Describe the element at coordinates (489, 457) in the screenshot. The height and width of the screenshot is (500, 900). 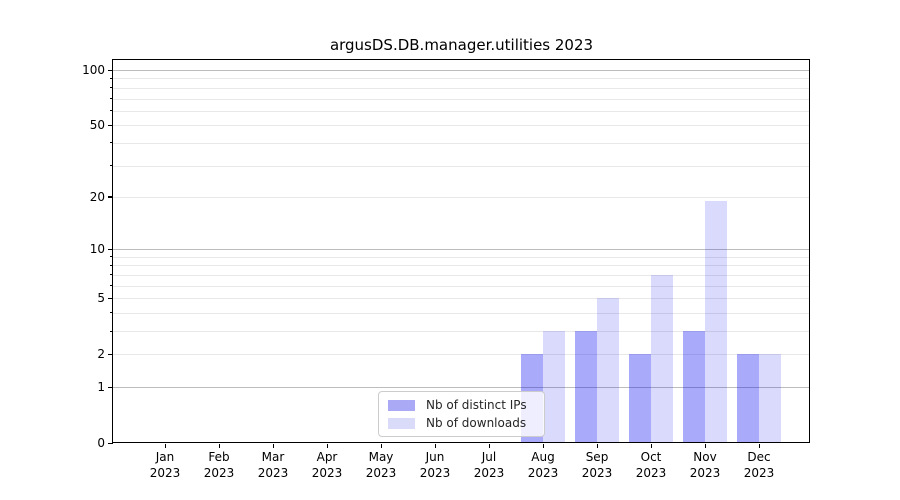
I see `x-axis-label-month: Jul` at that location.